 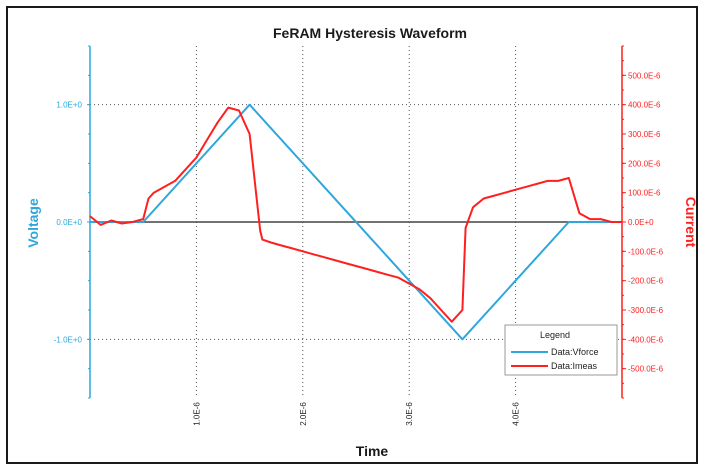 I want to click on legend: Legend Data:Vforce Data:Imeas, so click(x=561, y=350).